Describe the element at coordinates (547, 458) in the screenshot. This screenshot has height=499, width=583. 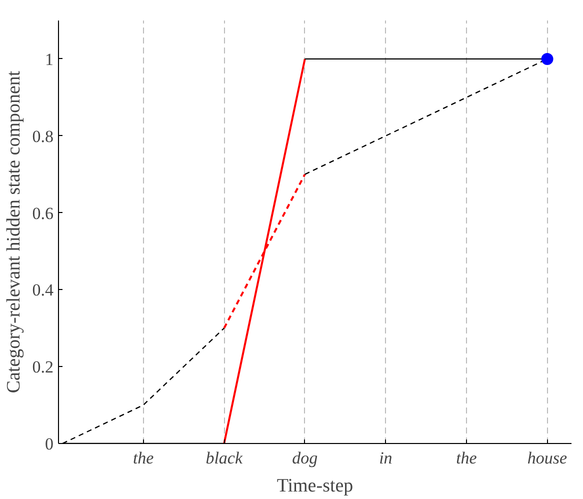
I see `x-tick-label: house` at that location.